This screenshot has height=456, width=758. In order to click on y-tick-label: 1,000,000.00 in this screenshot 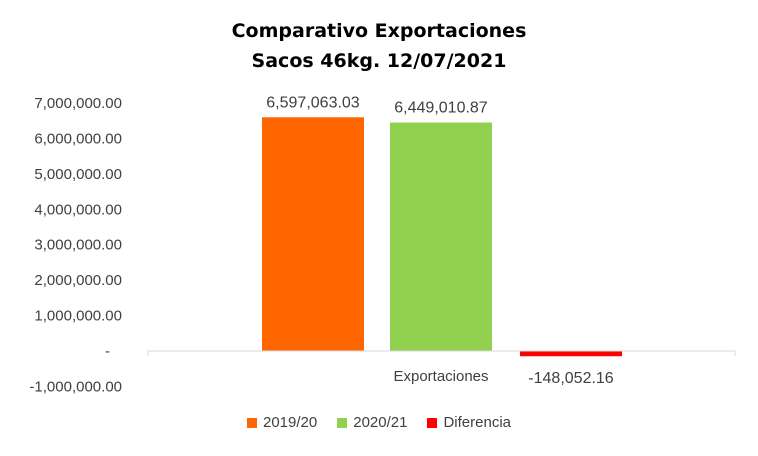, I will do `click(78, 316)`.